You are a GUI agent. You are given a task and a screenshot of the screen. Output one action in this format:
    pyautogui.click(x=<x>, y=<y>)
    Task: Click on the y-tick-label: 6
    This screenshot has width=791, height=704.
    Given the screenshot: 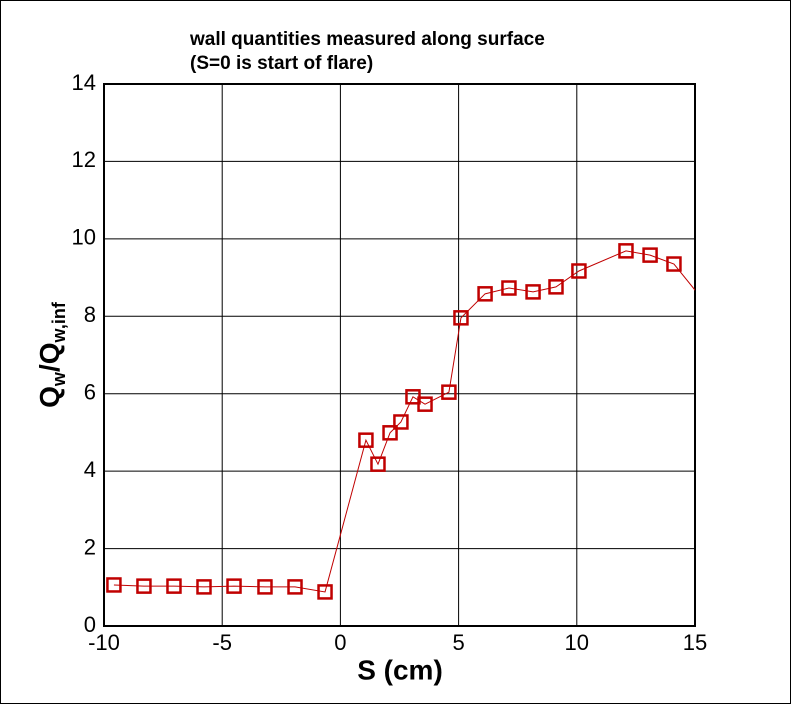 What is the action you would take?
    pyautogui.click(x=90, y=392)
    